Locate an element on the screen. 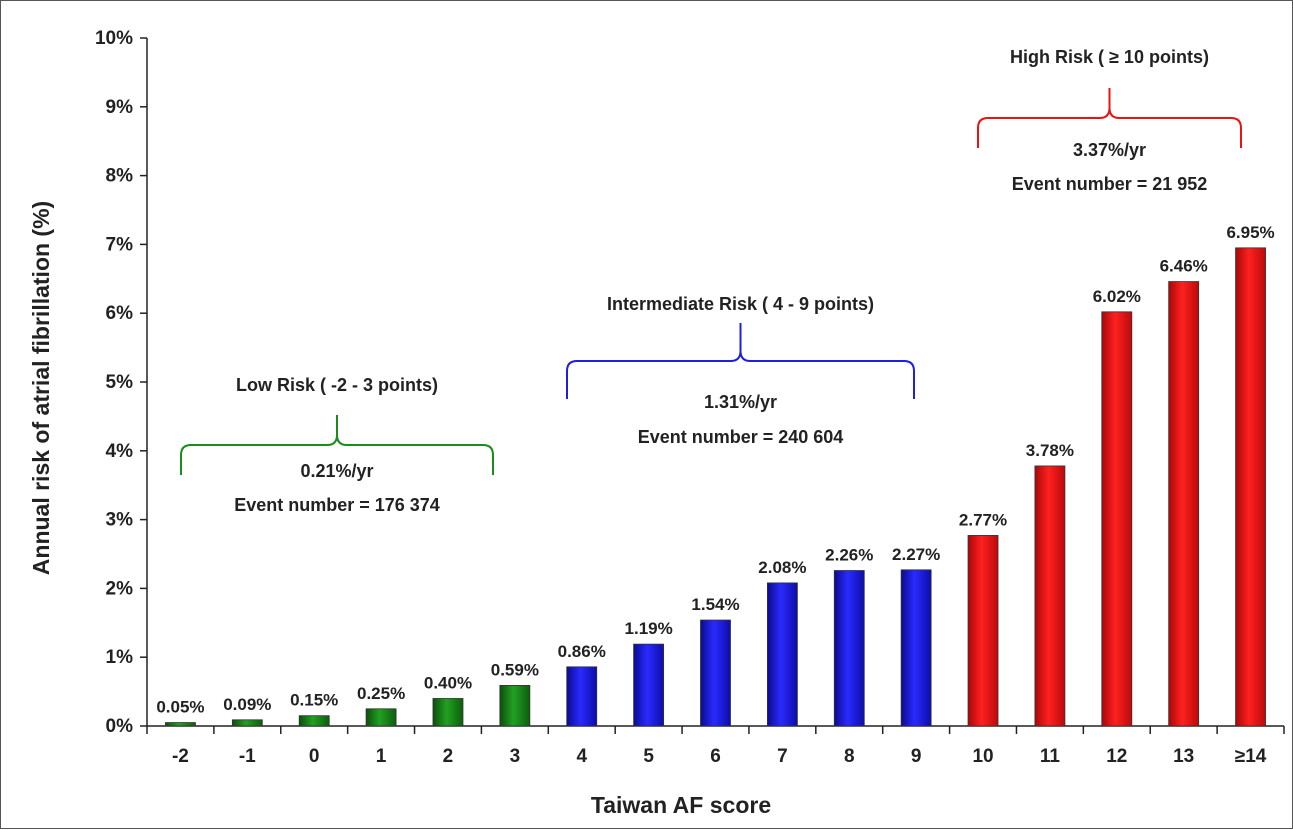 Image resolution: width=1293 pixels, height=830 pixels. y-tick-label: 3% is located at coordinates (120, 520).